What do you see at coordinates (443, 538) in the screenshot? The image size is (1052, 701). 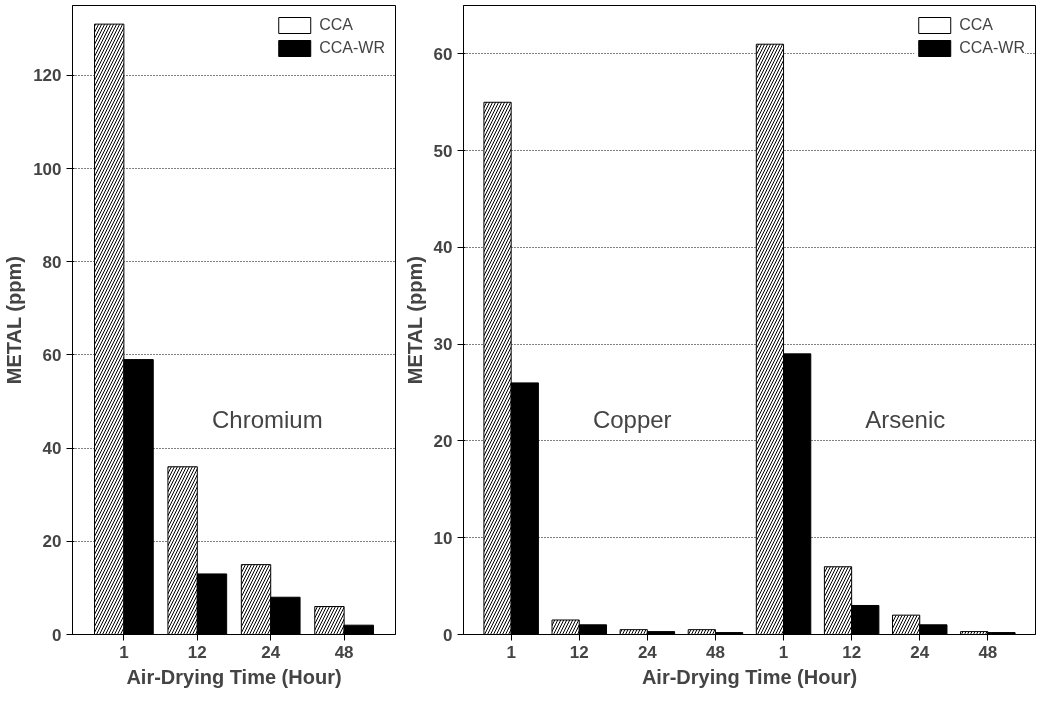 I see `y-tick-label: 10` at bounding box center [443, 538].